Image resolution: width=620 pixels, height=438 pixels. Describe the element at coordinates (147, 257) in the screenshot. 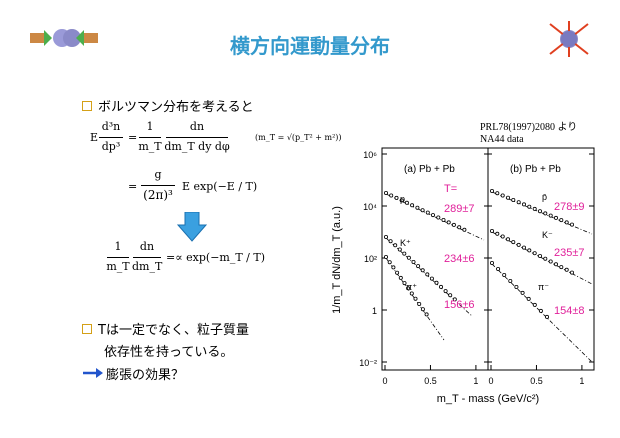

I see `eq-line3-line2` at that location.